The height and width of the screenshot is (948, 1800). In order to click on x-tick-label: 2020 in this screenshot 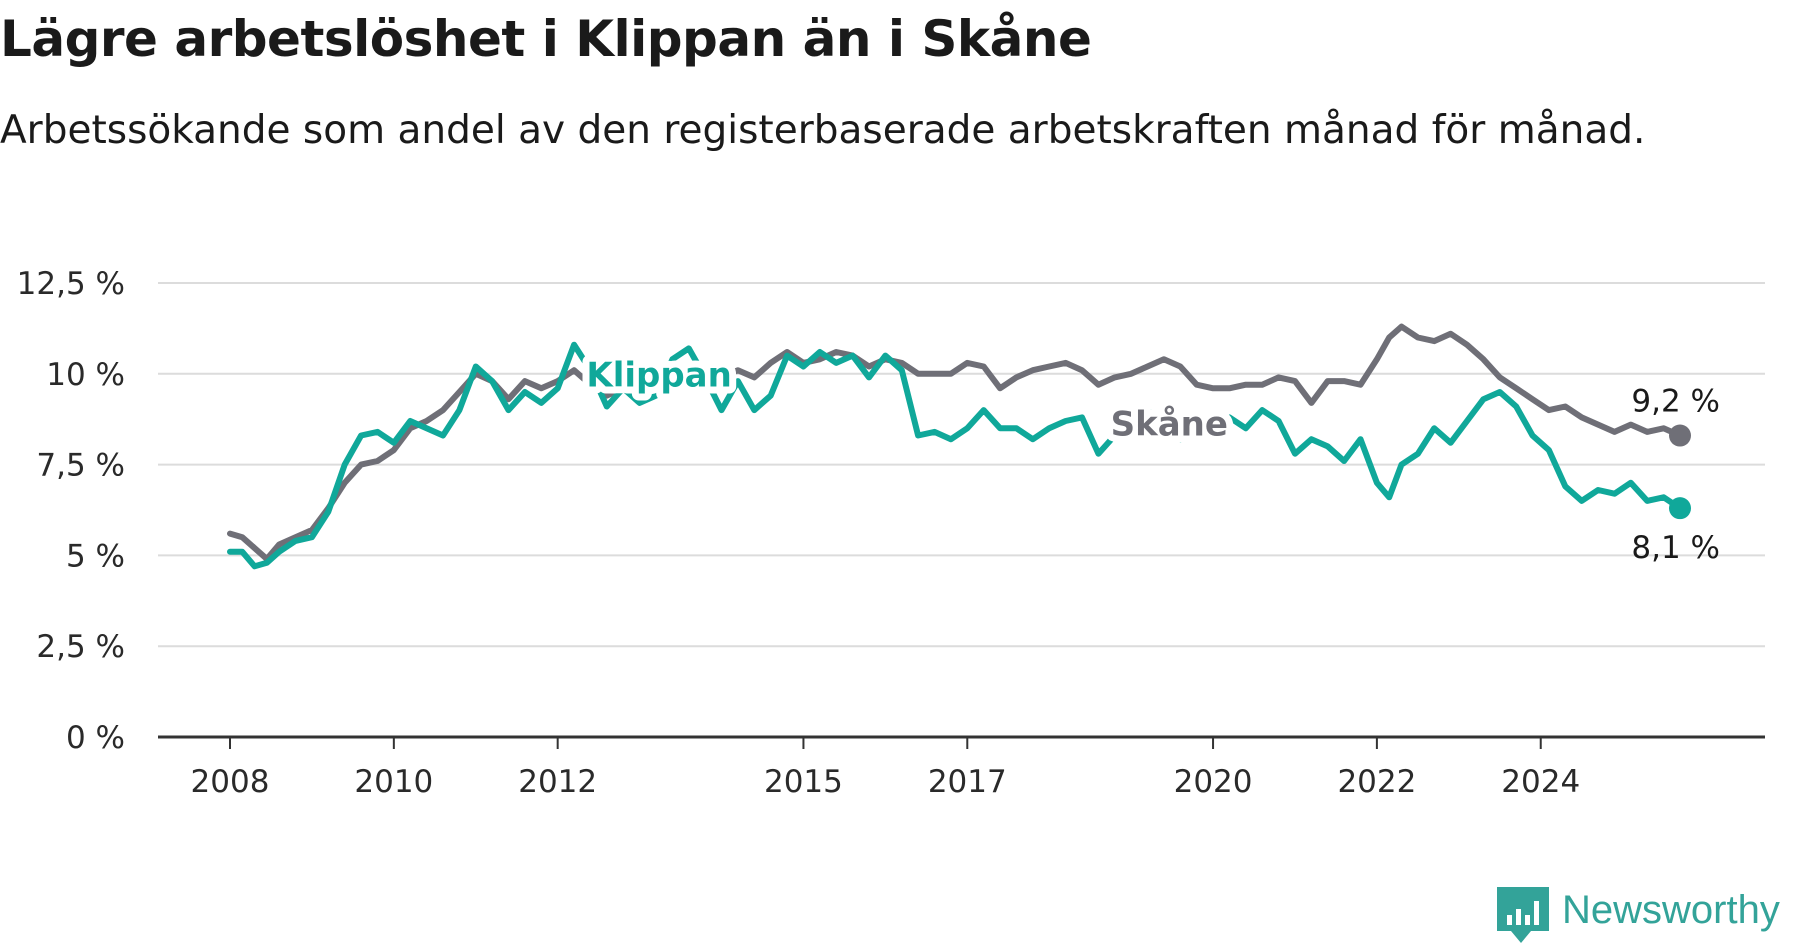, I will do `click(1213, 782)`.